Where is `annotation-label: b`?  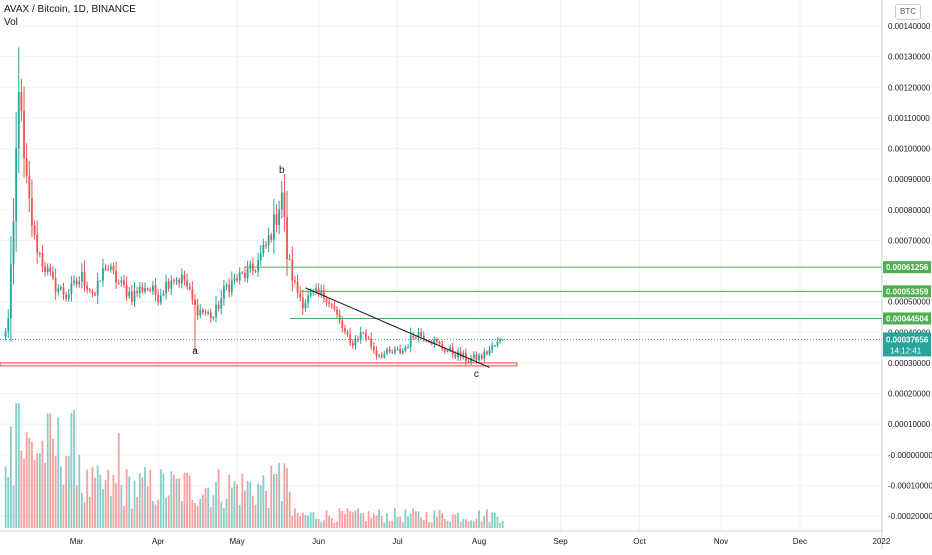
annotation-label: b is located at coordinates (282, 170).